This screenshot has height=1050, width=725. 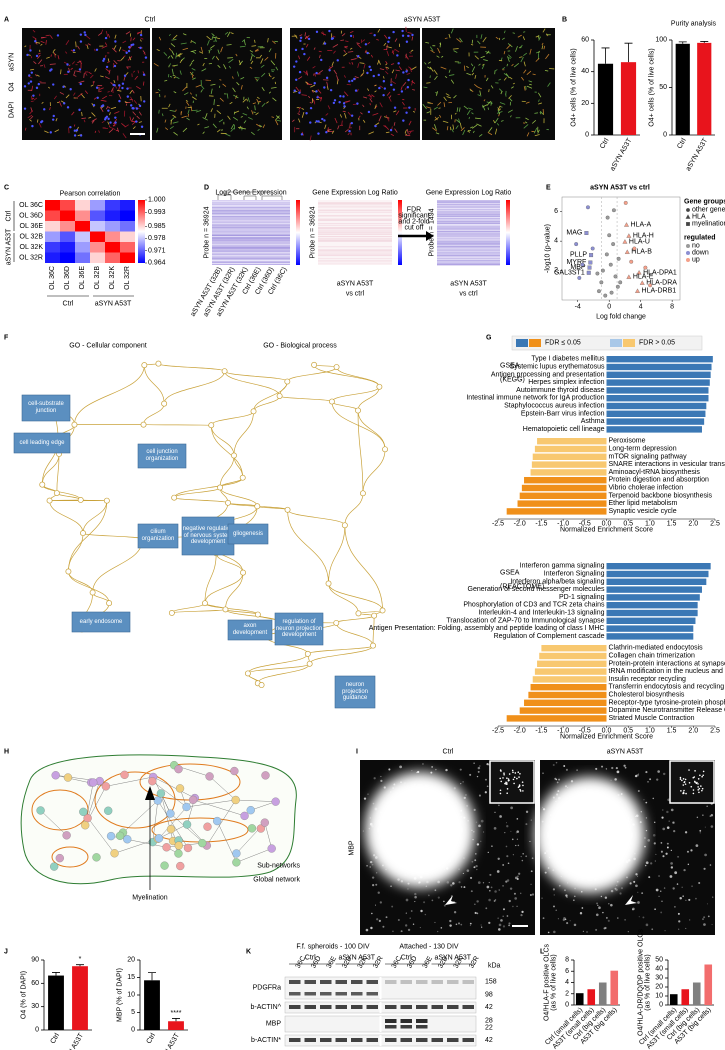 What do you see at coordinates (556, 270) in the screenshot?
I see `y-tick-label: 2` at bounding box center [556, 270].